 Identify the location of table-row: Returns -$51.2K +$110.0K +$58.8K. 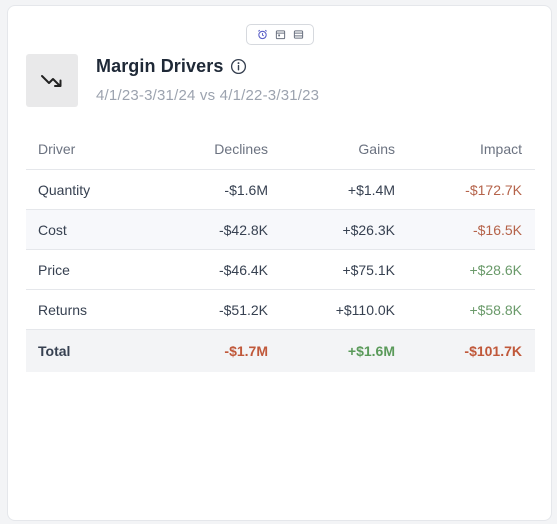
(280, 310).